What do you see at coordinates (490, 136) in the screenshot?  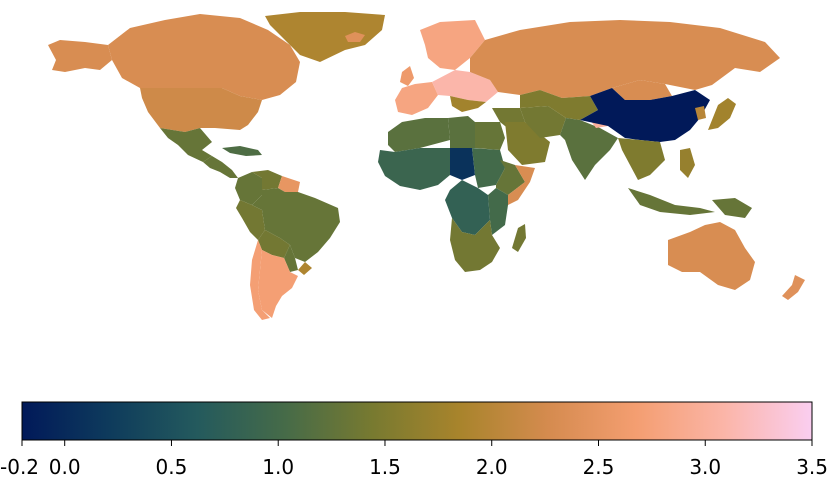 I see `region-egypt` at bounding box center [490, 136].